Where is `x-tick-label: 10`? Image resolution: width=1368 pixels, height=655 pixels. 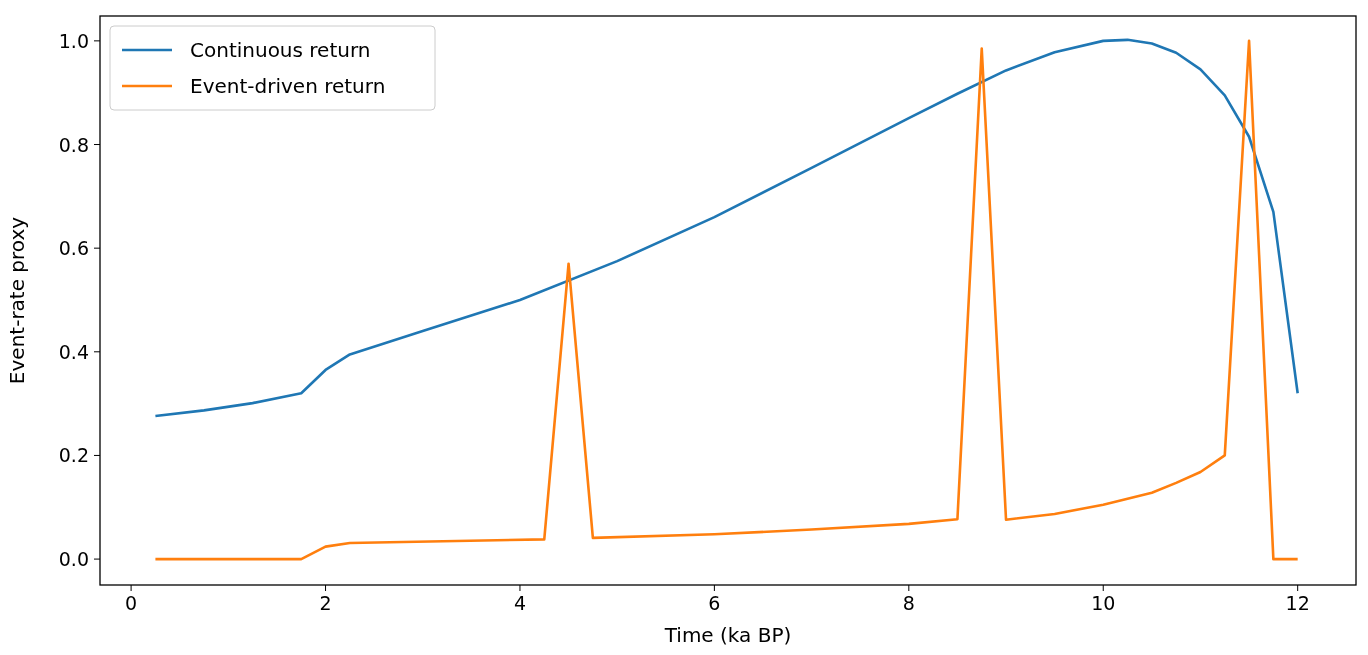
x-tick-label: 10 is located at coordinates (1103, 603).